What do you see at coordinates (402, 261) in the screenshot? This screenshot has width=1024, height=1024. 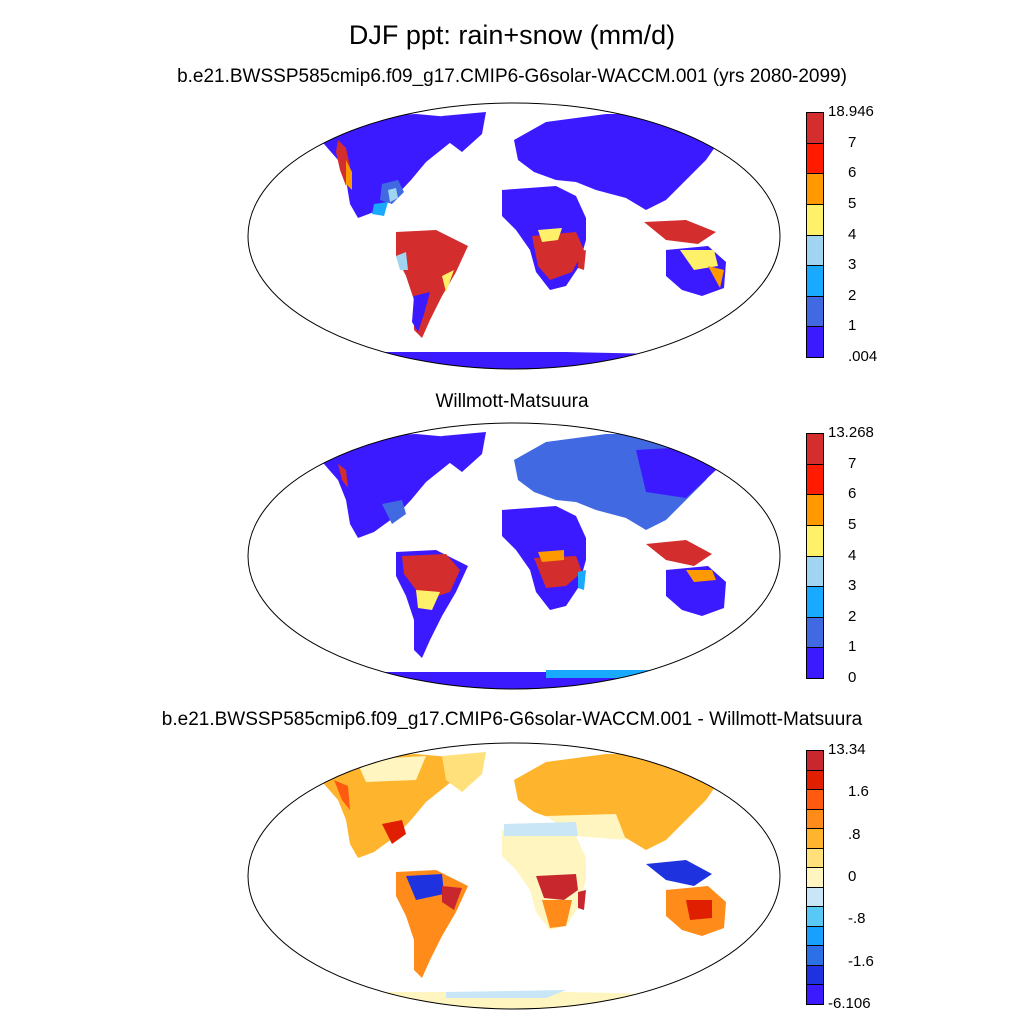 I see `sa-patch` at bounding box center [402, 261].